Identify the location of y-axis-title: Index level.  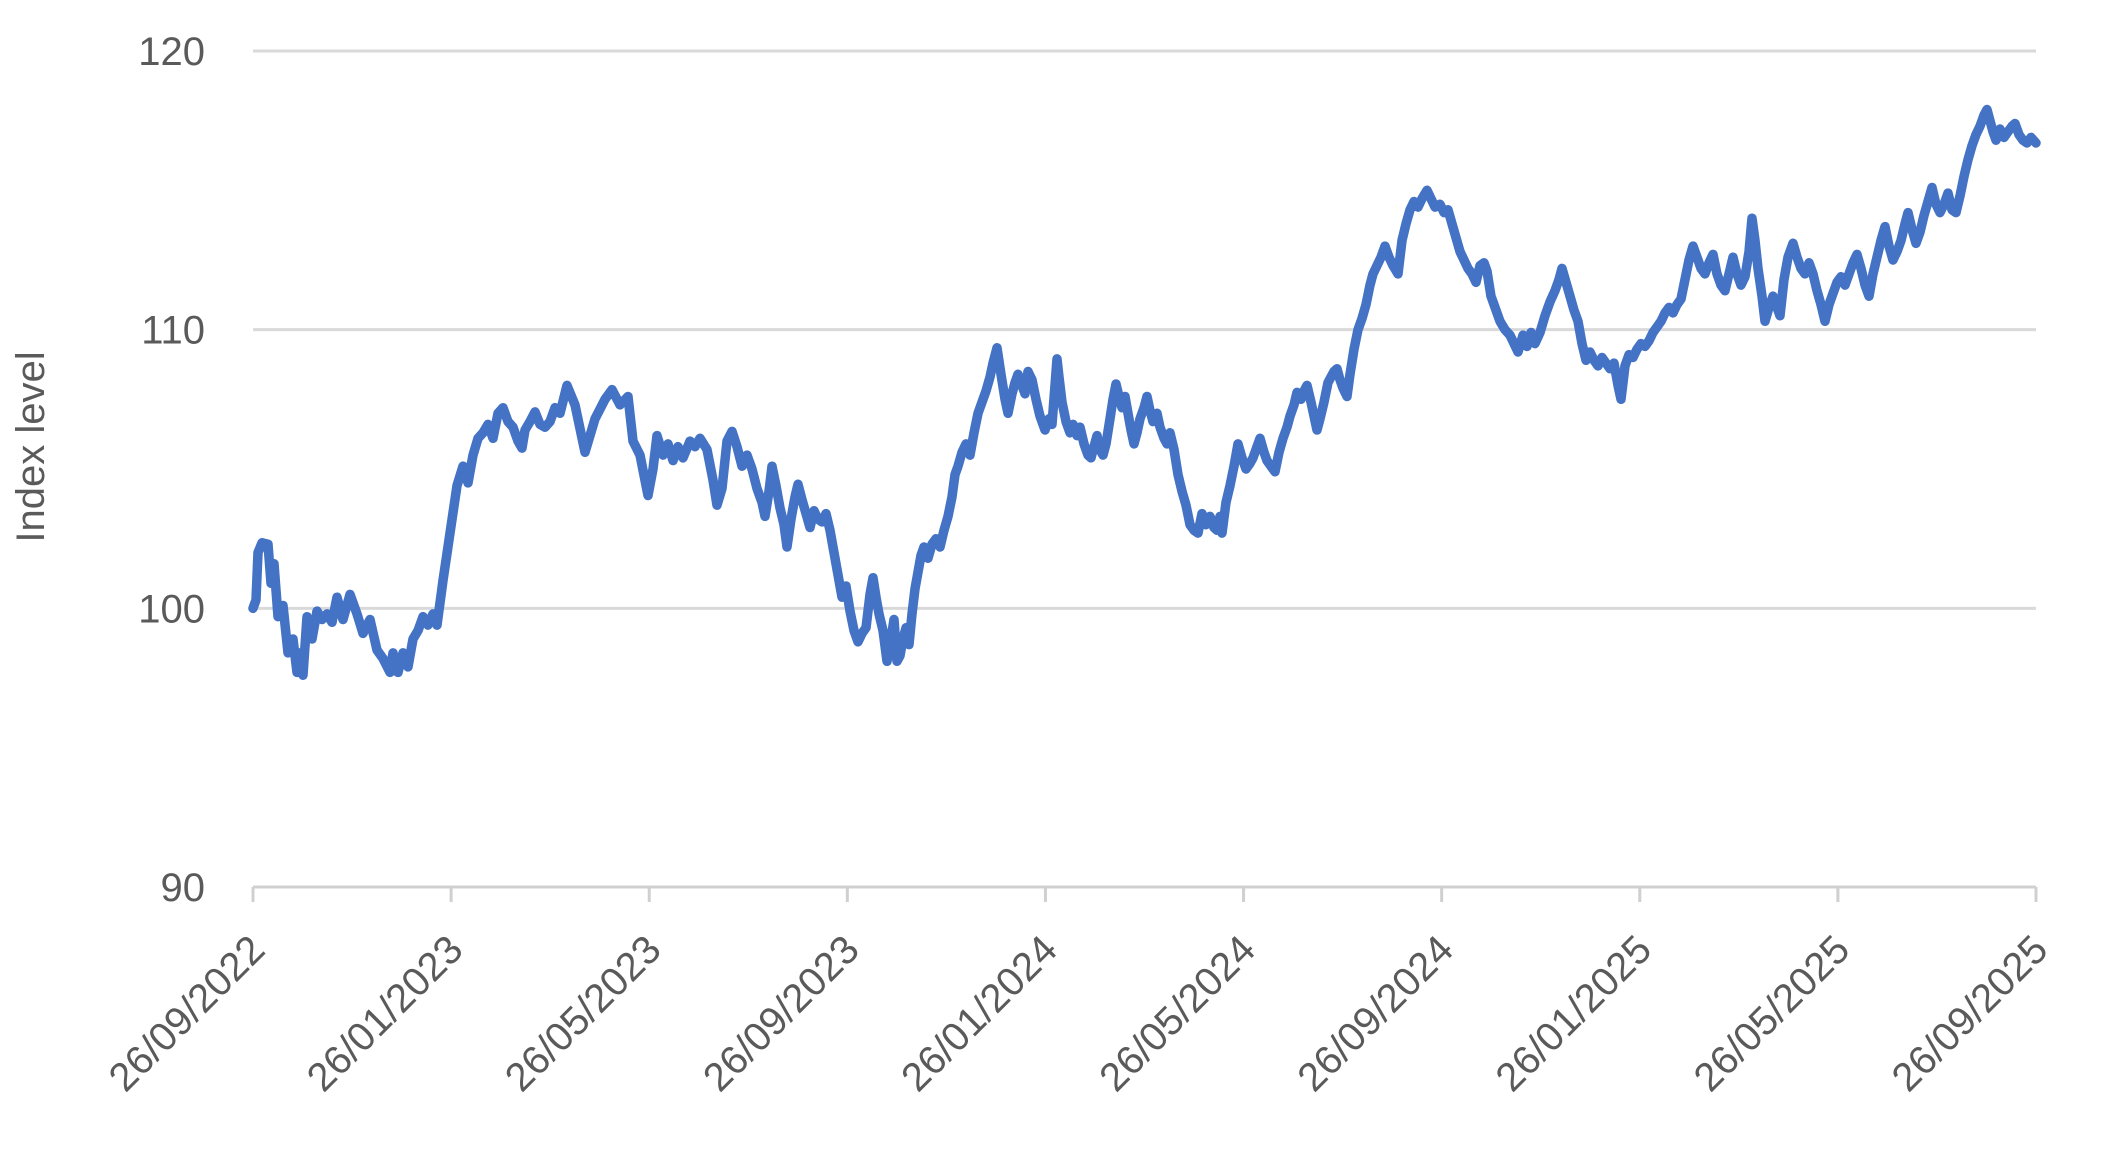
(31, 446).